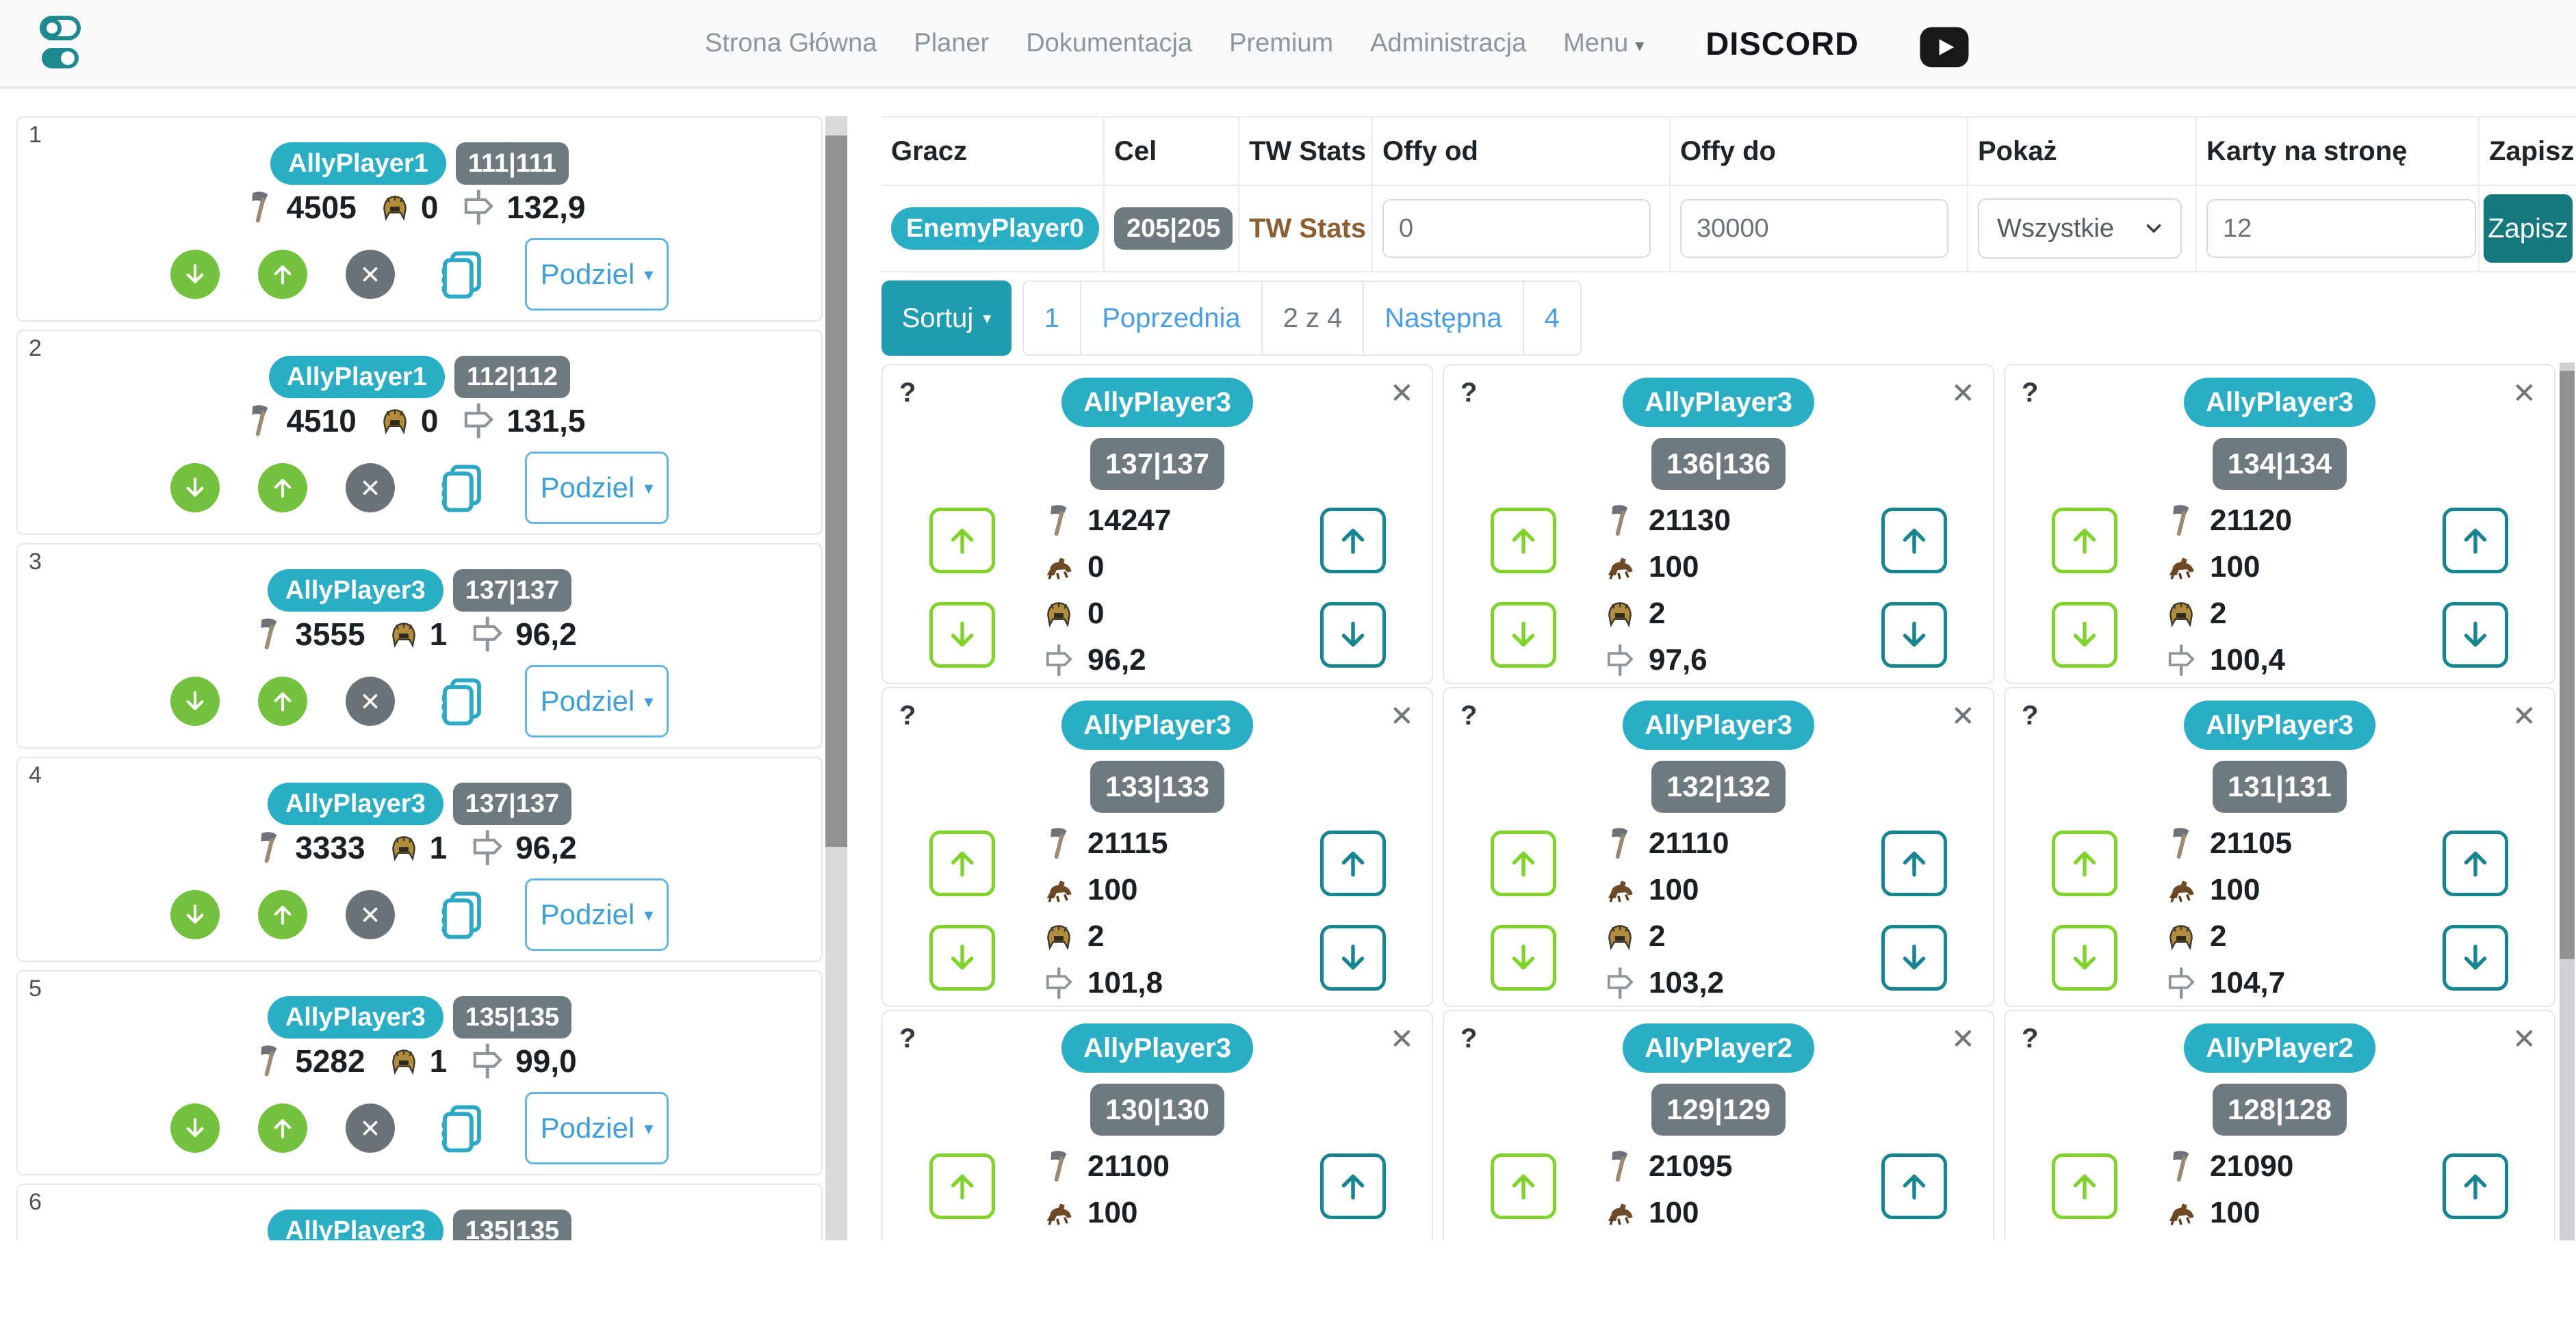 The image size is (2576, 1319). Describe the element at coordinates (1157, 1110) in the screenshot. I see `coords-badge: 130|130` at that location.